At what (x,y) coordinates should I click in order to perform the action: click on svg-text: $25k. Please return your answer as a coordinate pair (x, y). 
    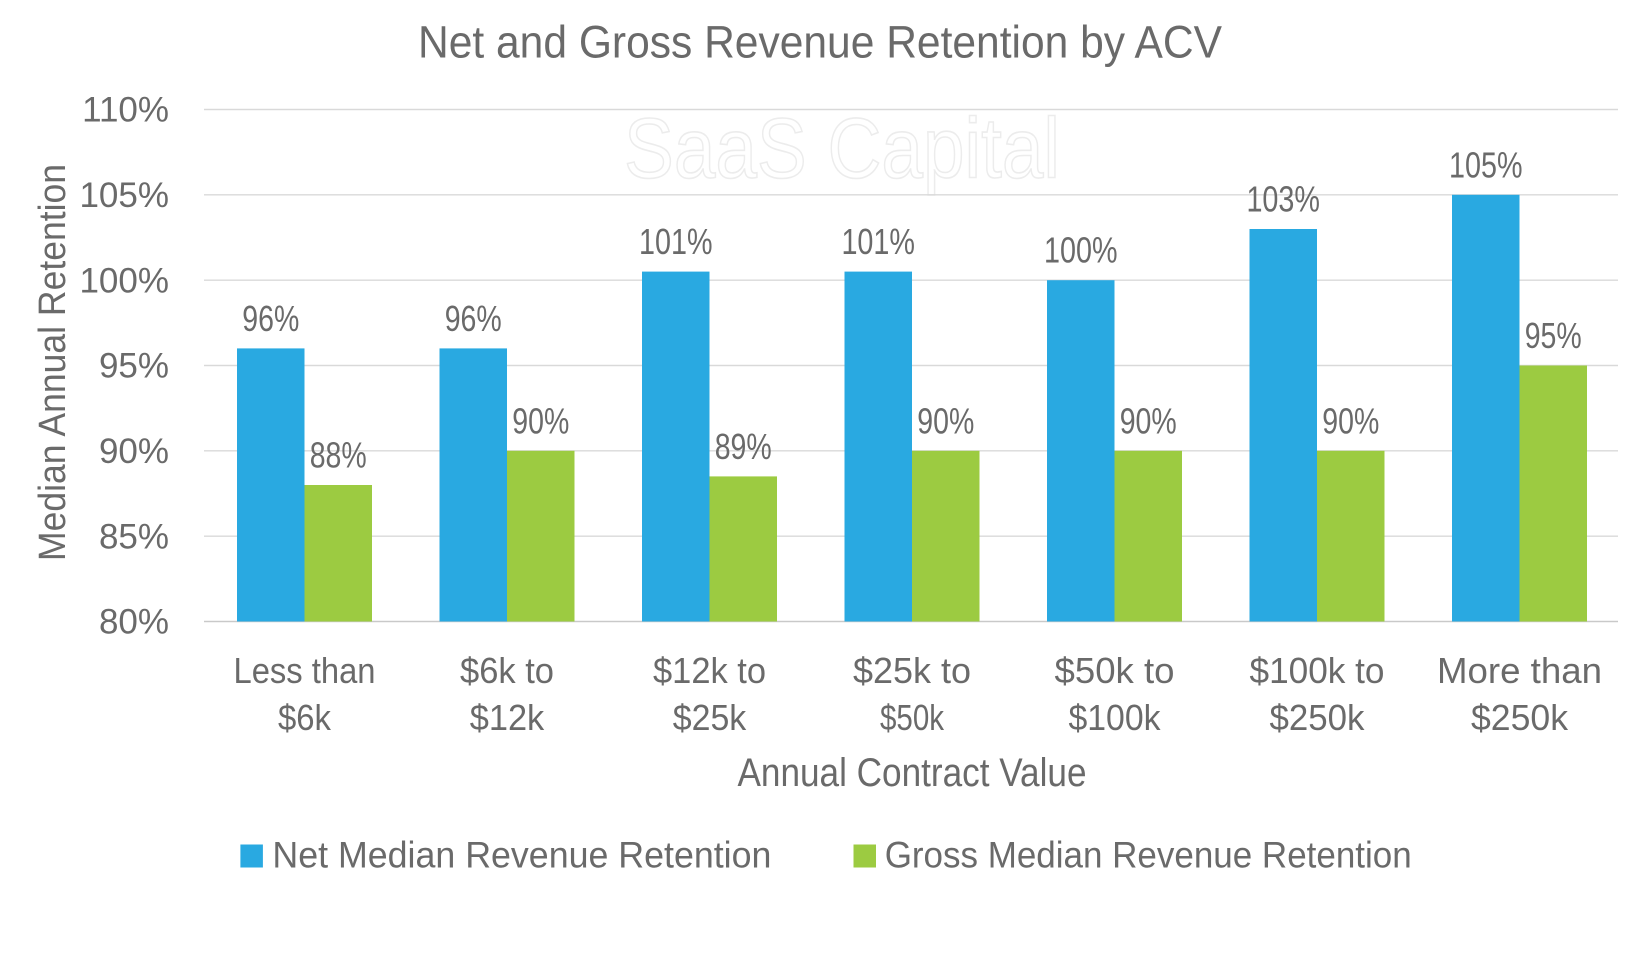
    Looking at the image, I should click on (710, 717).